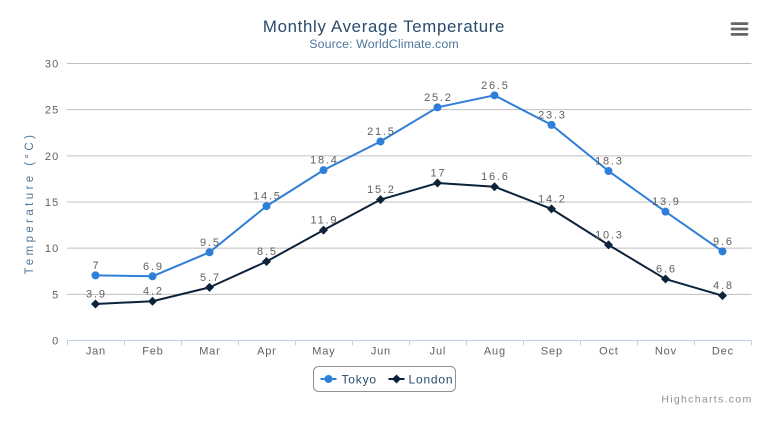  What do you see at coordinates (96, 266) in the screenshot?
I see `svg-text: 7` at bounding box center [96, 266].